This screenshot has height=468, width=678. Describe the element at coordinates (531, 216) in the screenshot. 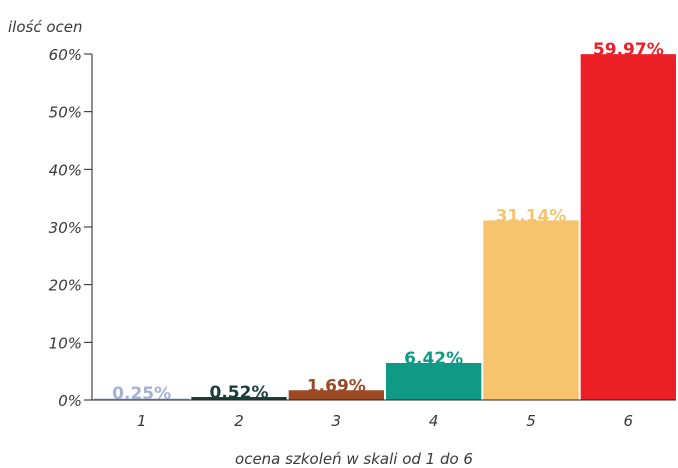

I see `data-label-5: 31.14%` at that location.